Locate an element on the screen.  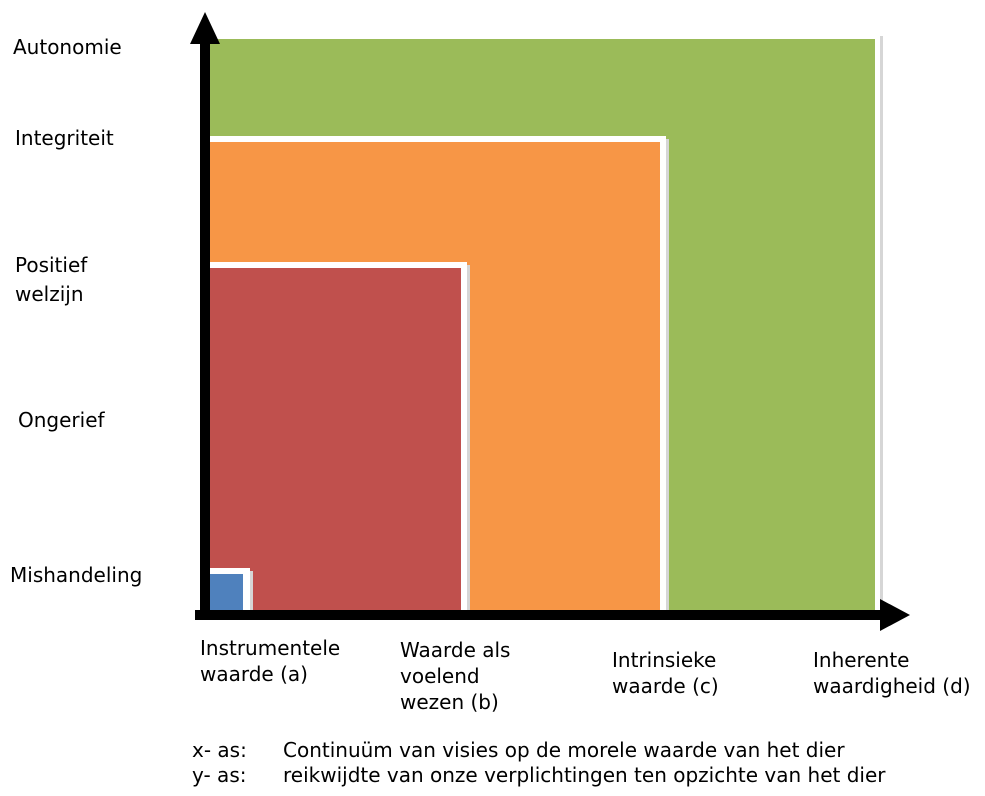
y-level-label-line: Ongerief is located at coordinates (61, 420).